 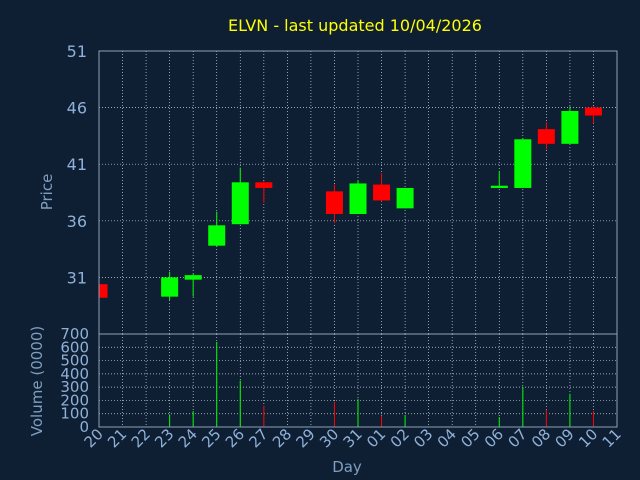 What do you see at coordinates (306, 438) in the screenshot?
I see `day-tick-label: 29` at bounding box center [306, 438].